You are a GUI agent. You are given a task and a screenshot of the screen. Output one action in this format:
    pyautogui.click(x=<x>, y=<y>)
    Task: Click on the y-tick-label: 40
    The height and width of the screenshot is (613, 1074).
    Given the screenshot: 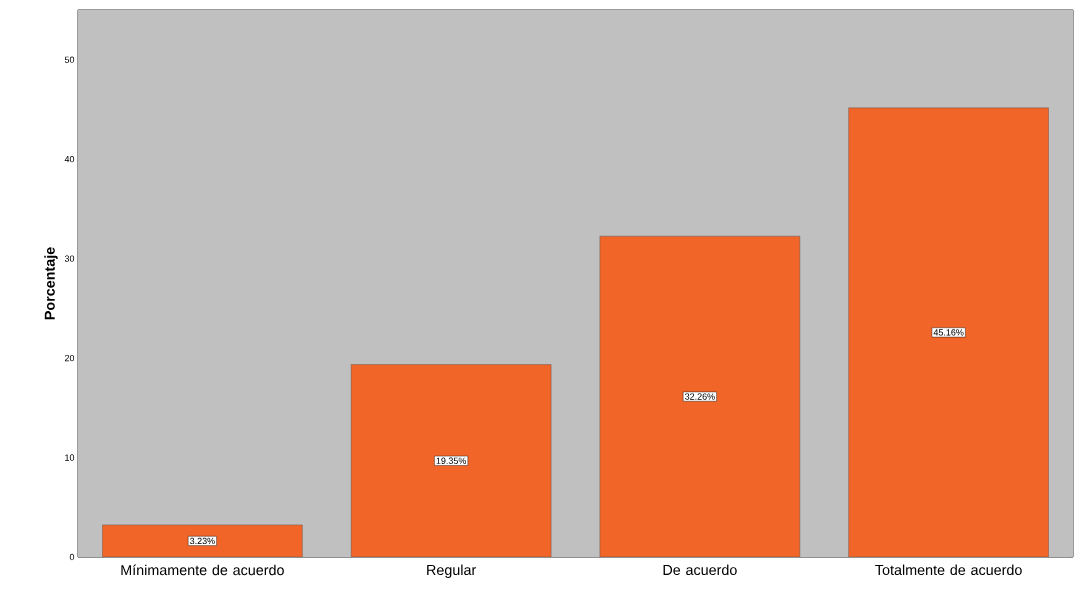 What is the action you would take?
    pyautogui.click(x=69, y=159)
    